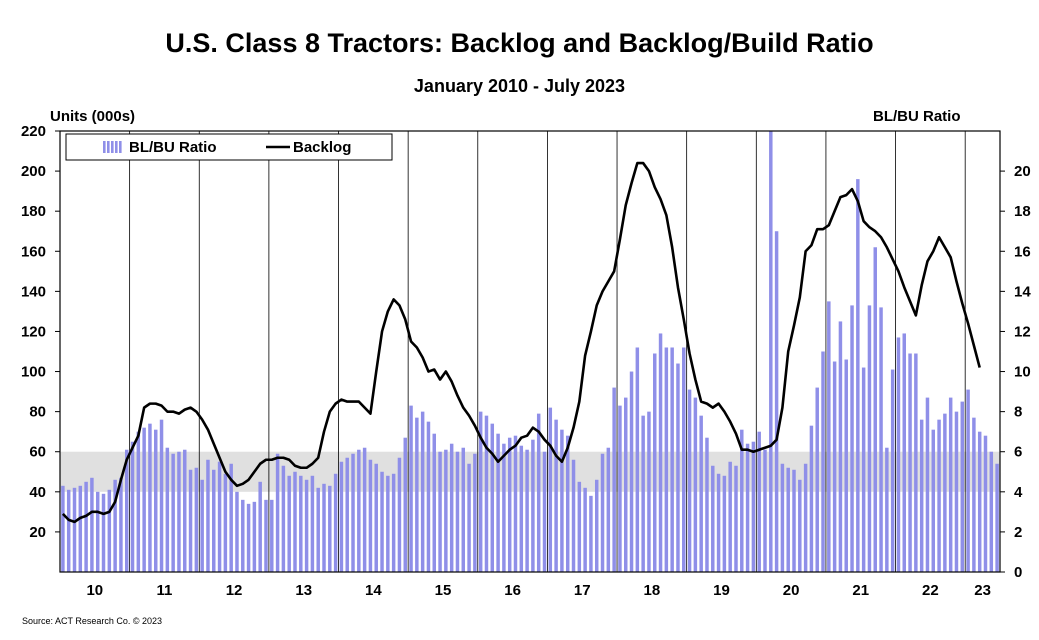 This screenshot has height=640, width=1039. Describe the element at coordinates (33, 131) in the screenshot. I see `left-tick-label: 220` at that location.